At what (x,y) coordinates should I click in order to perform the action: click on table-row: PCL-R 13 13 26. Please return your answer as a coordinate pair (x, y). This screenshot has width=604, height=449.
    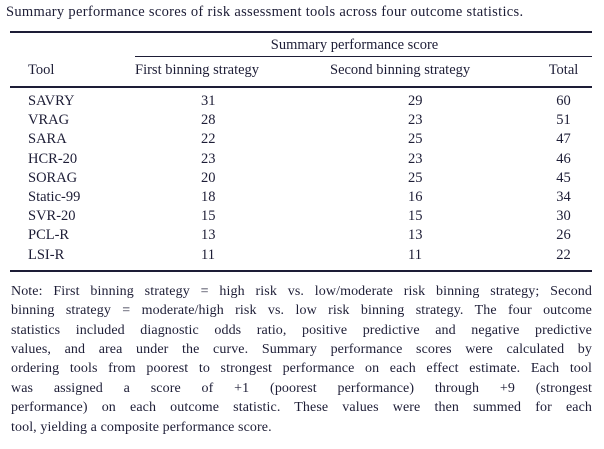
    Looking at the image, I should click on (301, 235).